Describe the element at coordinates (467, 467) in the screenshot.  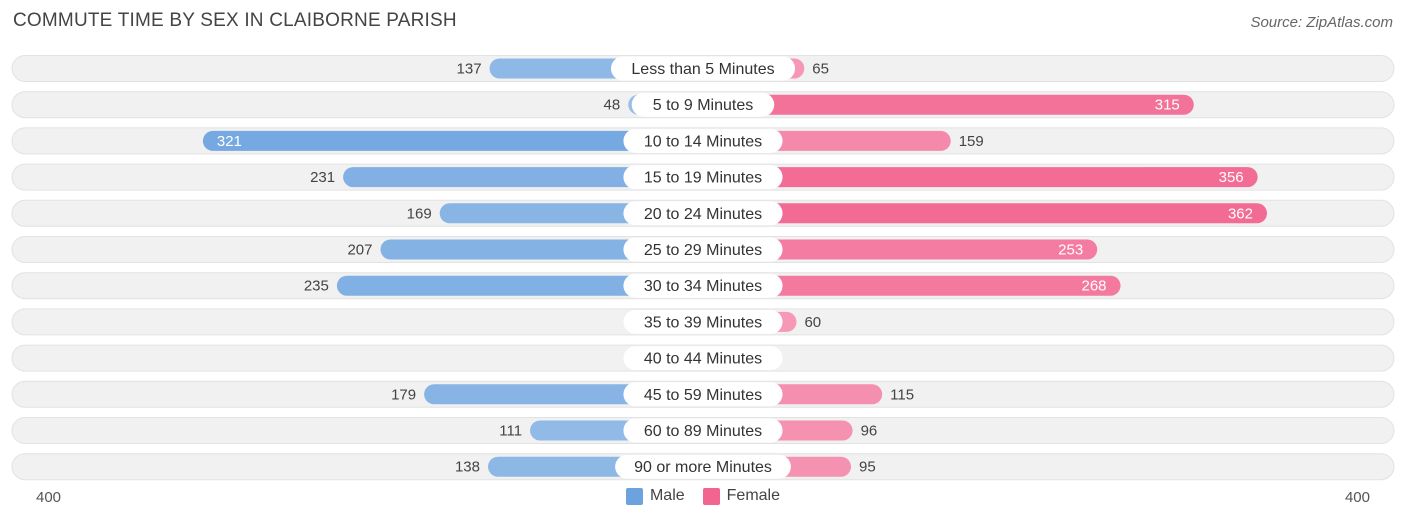
I see `value-label-male: 138` at that location.